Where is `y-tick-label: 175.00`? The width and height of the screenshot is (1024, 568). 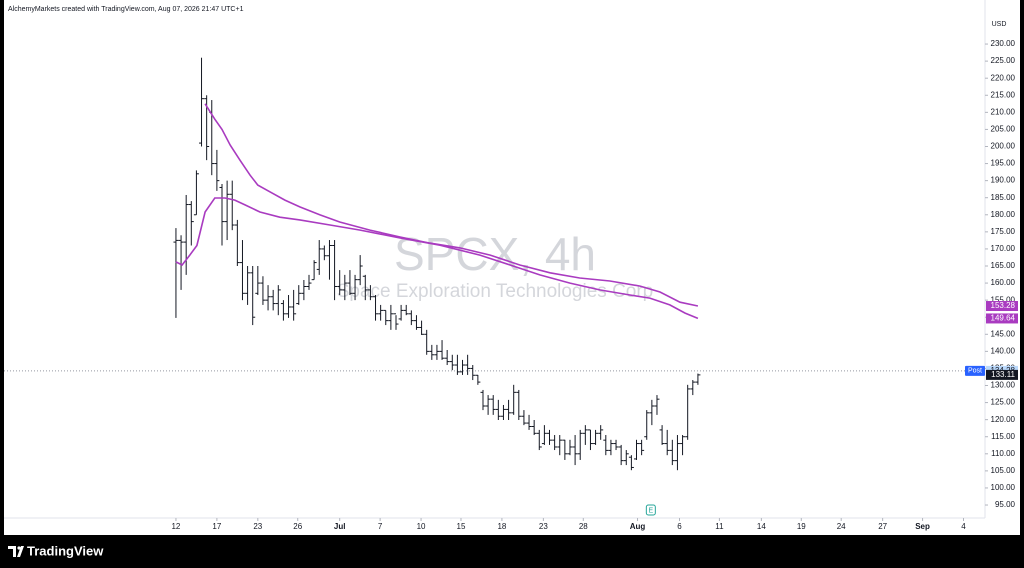 y-tick-label: 175.00 is located at coordinates (1003, 231).